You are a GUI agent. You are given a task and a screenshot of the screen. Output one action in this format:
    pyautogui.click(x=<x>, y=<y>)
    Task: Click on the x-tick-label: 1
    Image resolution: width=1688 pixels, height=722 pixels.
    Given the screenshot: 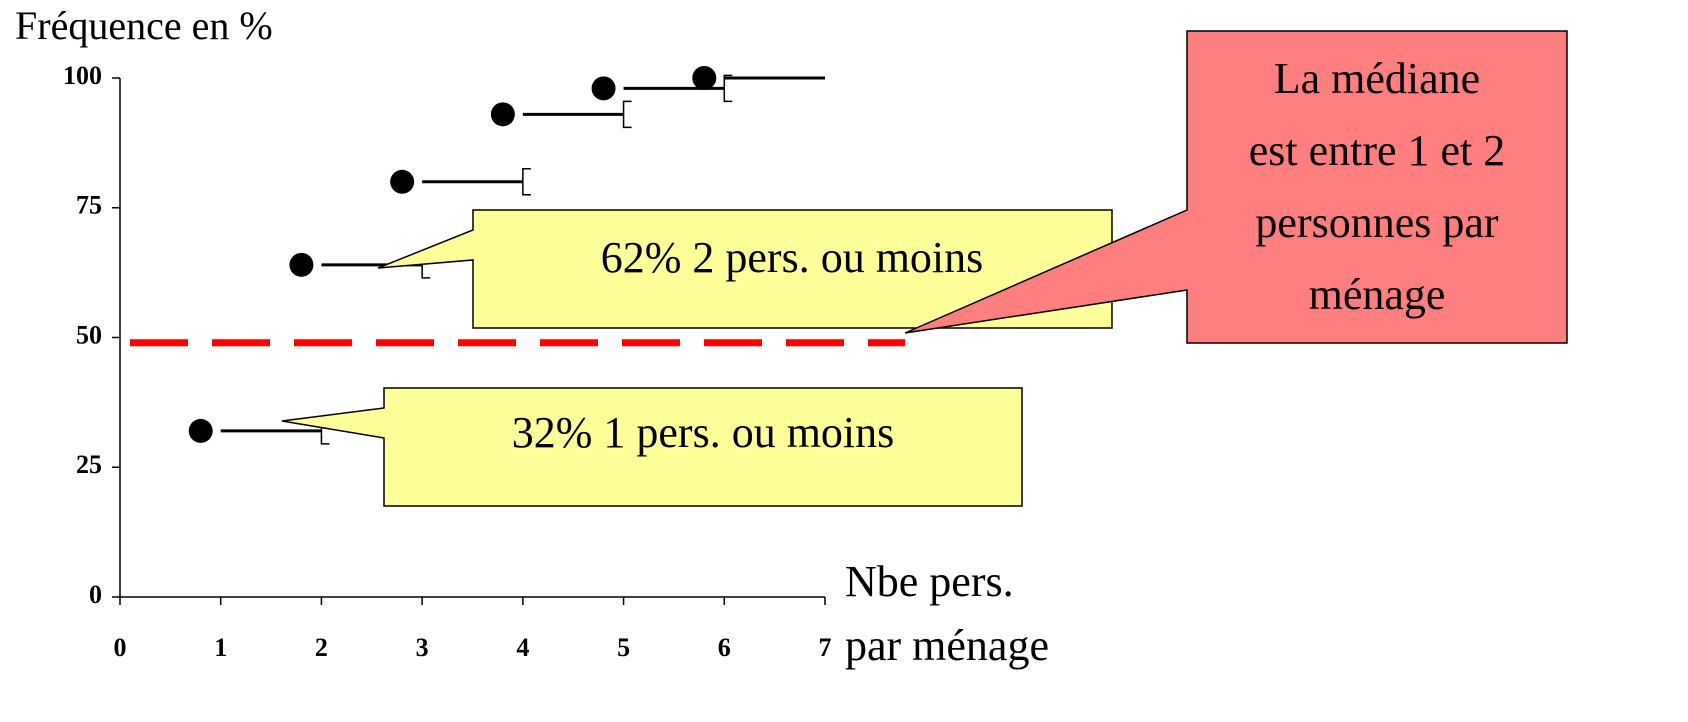 What is the action you would take?
    pyautogui.click(x=220, y=647)
    